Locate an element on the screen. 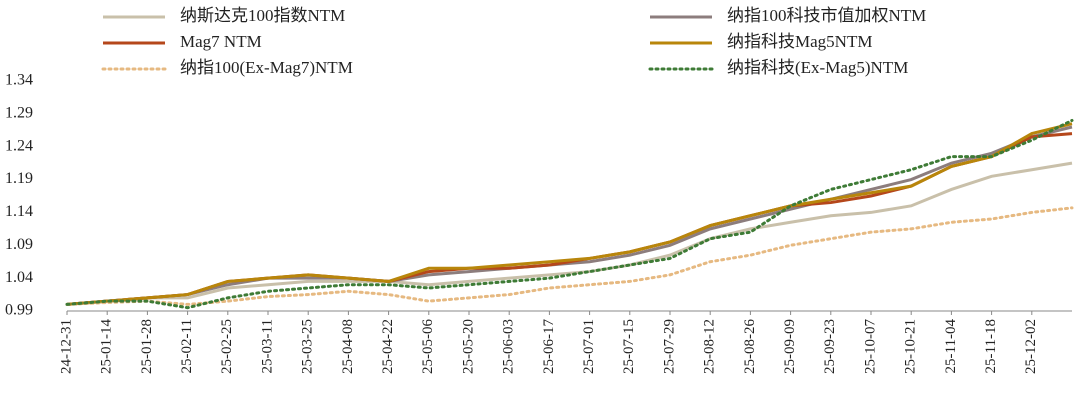 The height and width of the screenshot is (420, 1080). legend-label: 纳指100(Ex-Mag7)NTM is located at coordinates (266, 67).